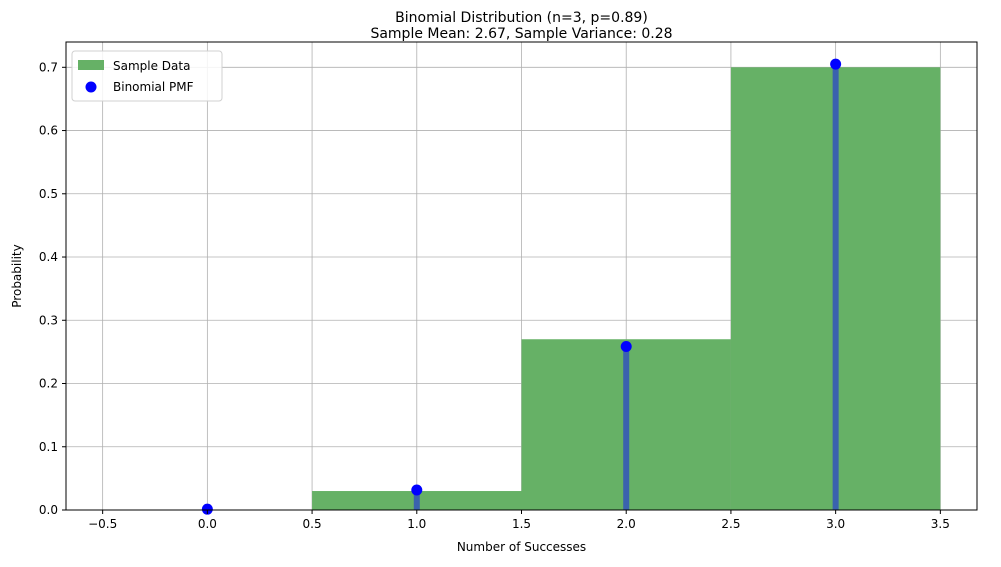 The image size is (1001, 567). Describe the element at coordinates (626, 524) in the screenshot. I see `x-tick-label: 2.0` at that location.